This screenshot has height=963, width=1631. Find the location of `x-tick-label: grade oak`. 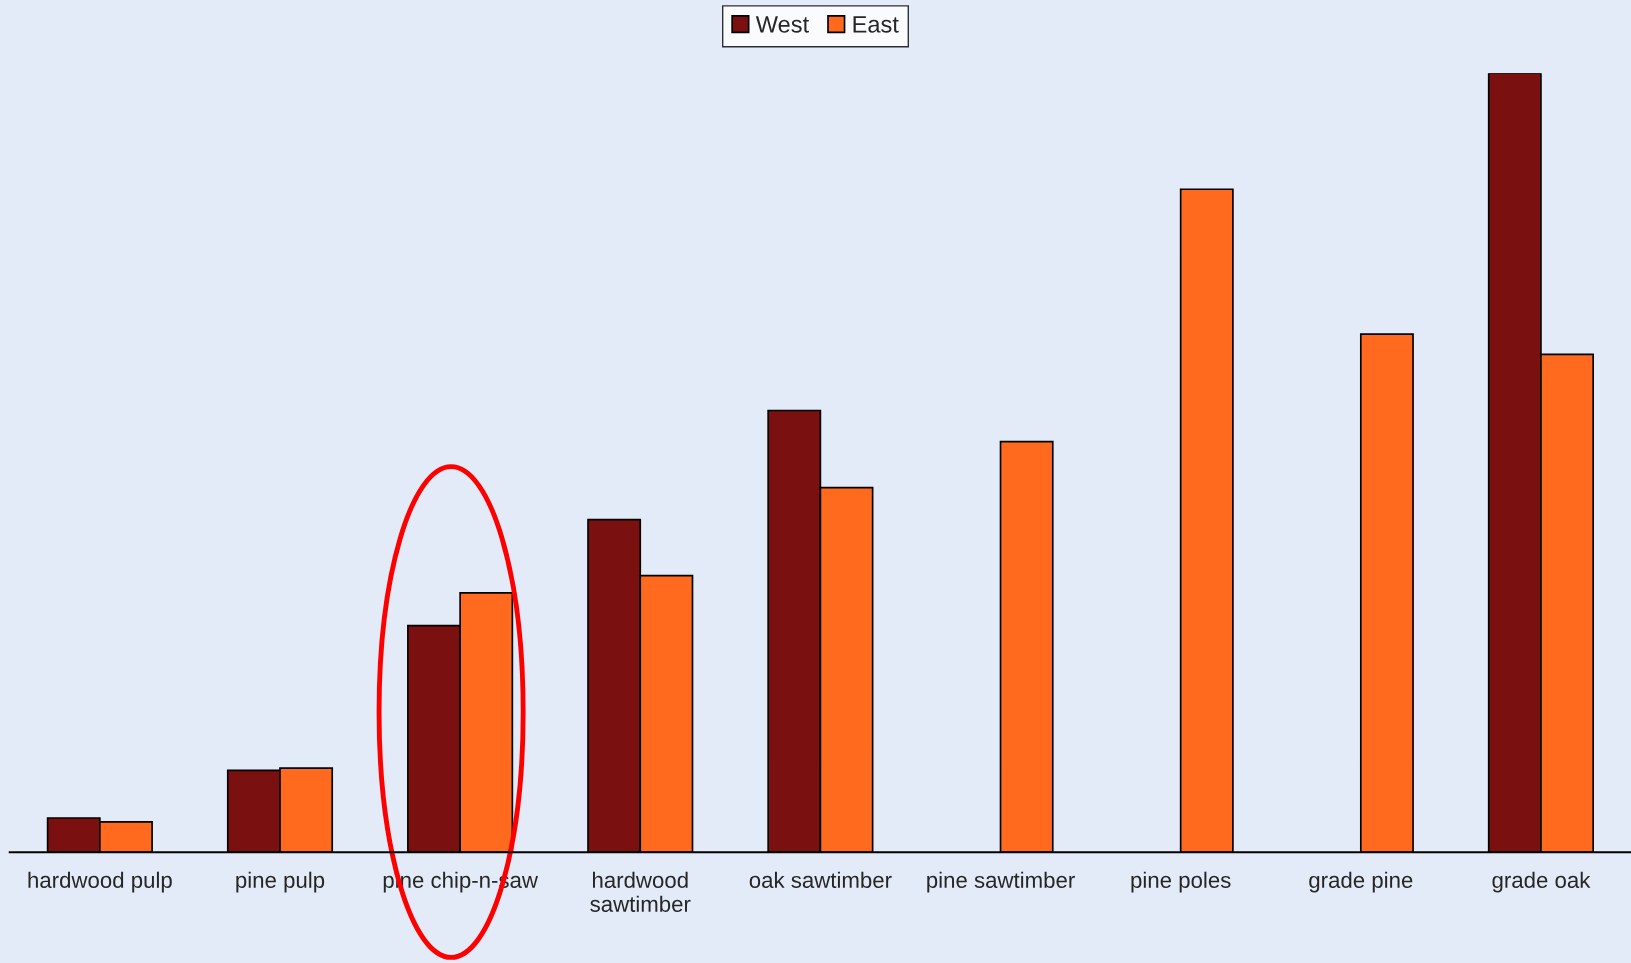

x-tick-label: grade oak is located at coordinates (1541, 882).